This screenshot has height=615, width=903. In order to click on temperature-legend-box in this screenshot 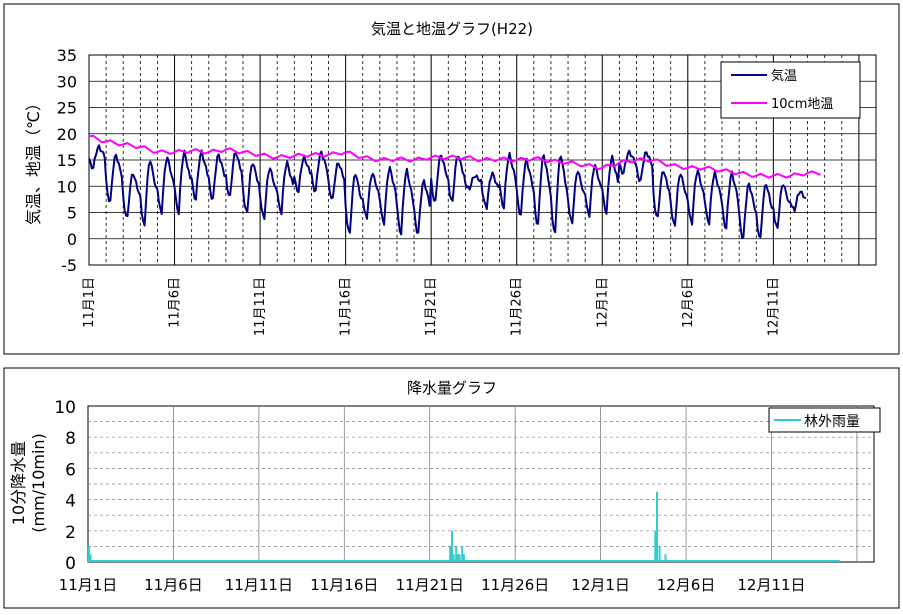, I will do `click(790, 90)`.